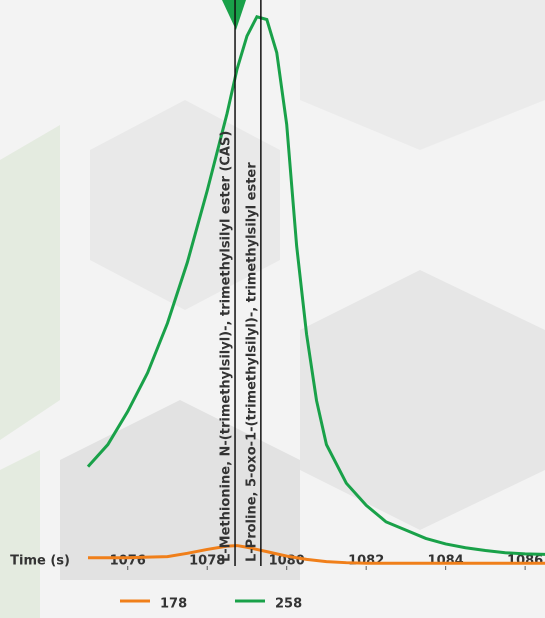 Image resolution: width=545 pixels, height=618 pixels. I want to click on x-tick-label: 1086, so click(525, 561).